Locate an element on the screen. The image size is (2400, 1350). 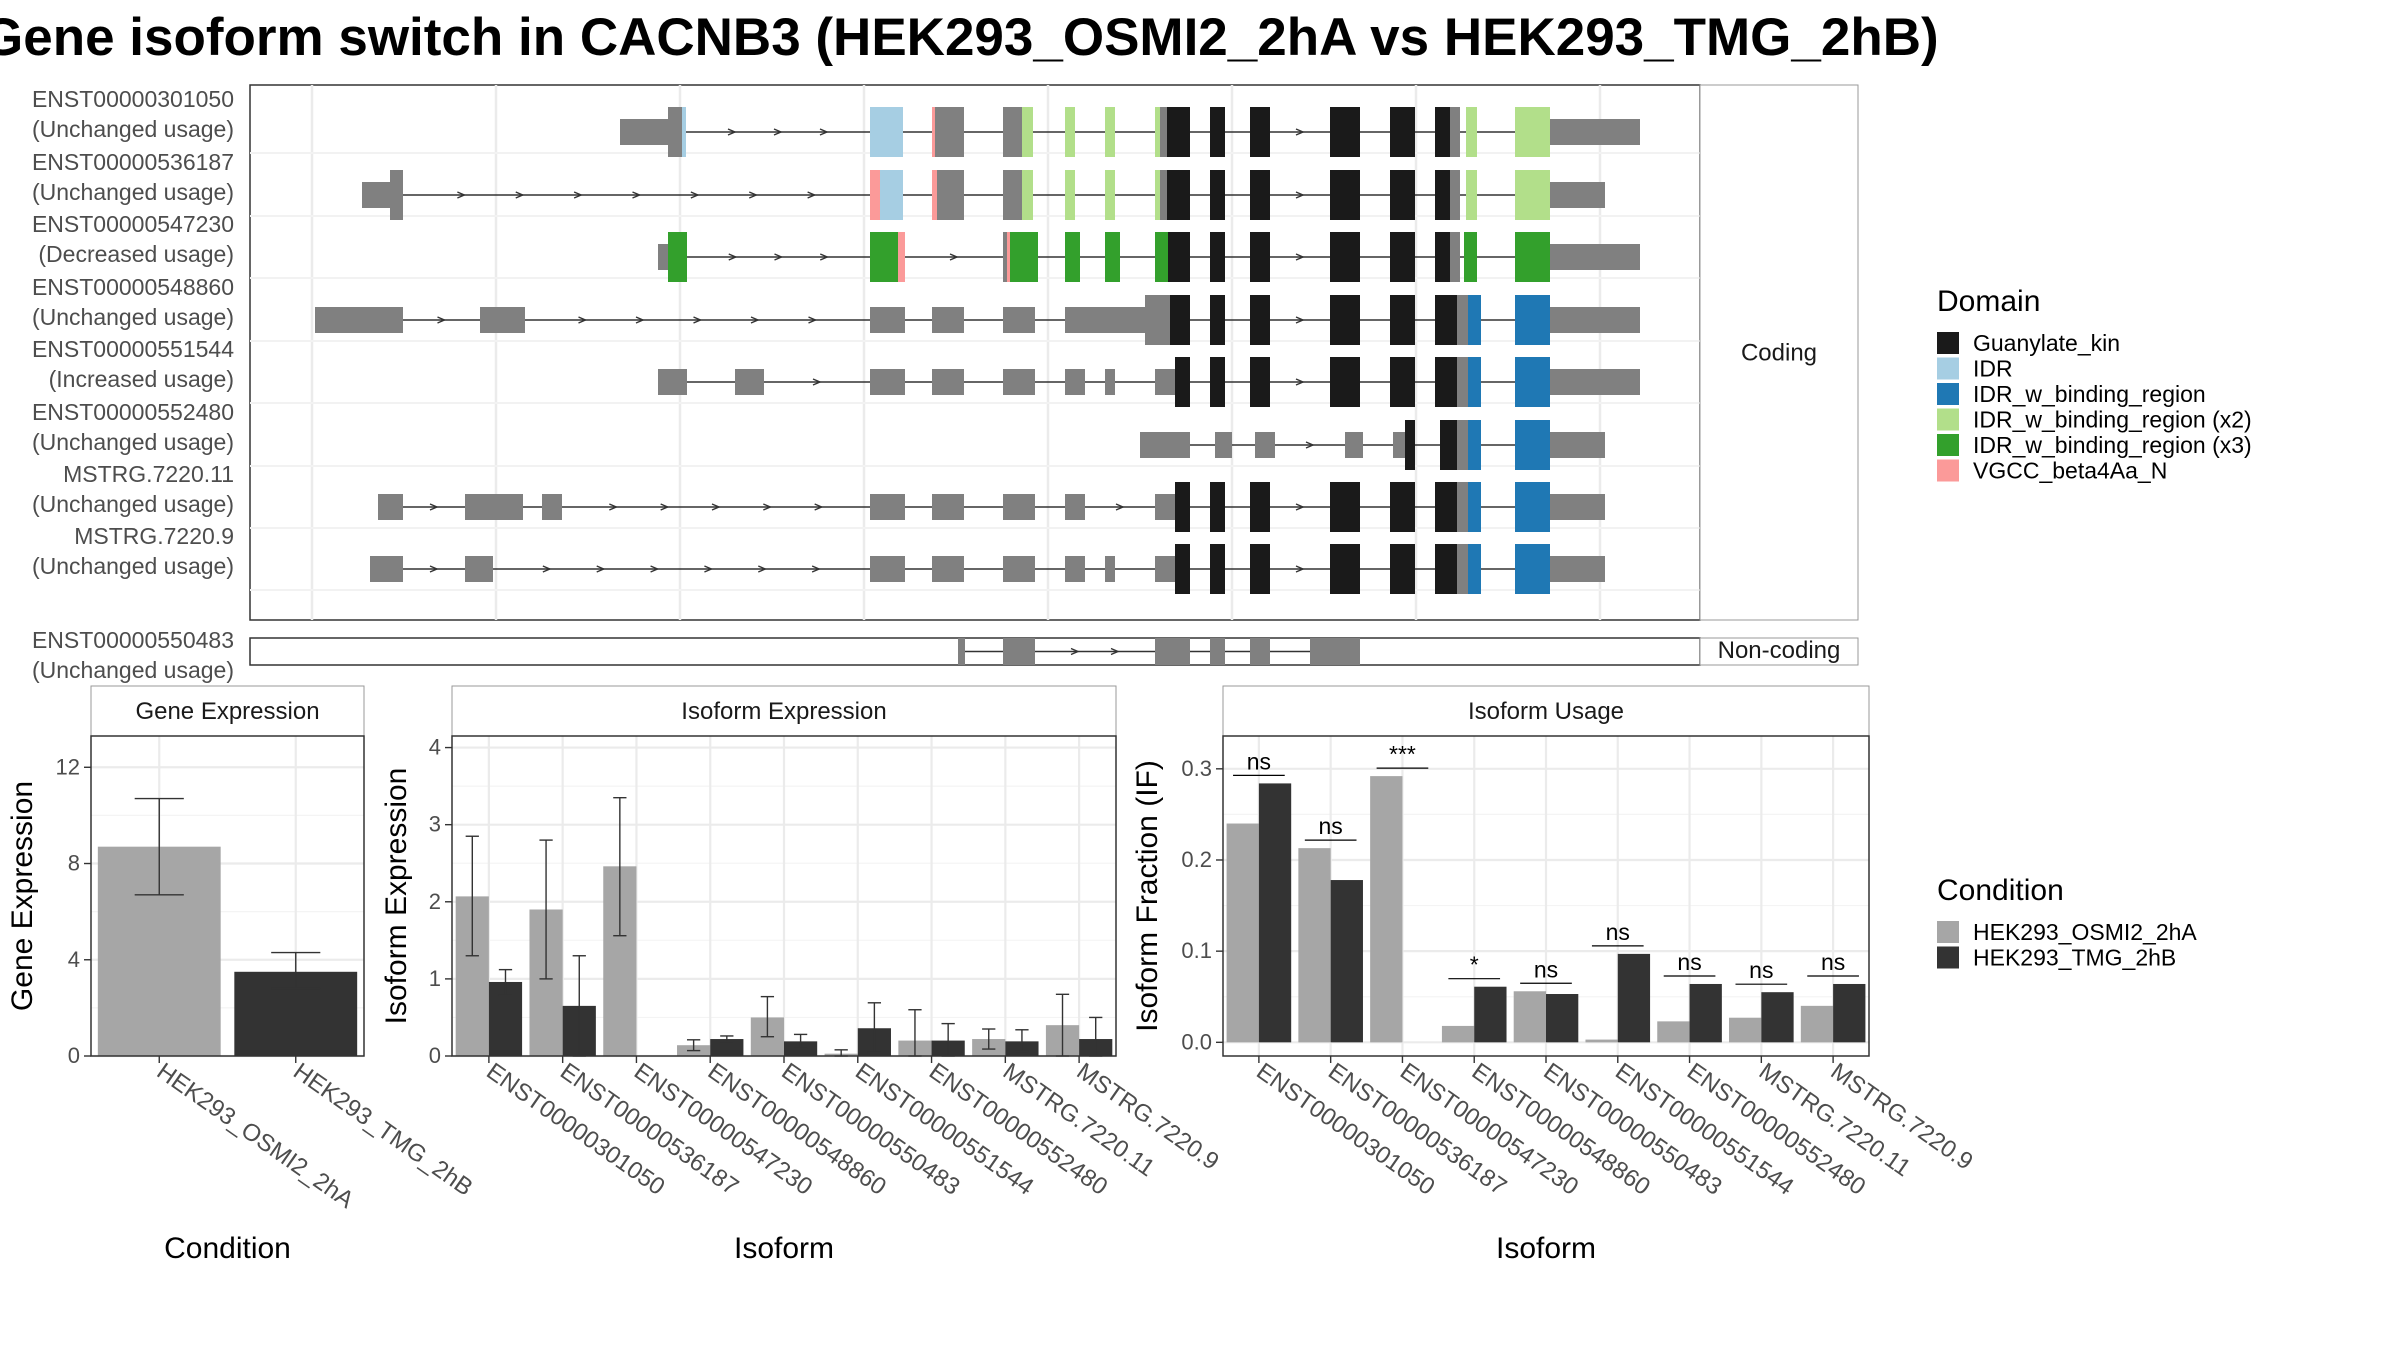
transcript-usage-label: (Decreased usage) is located at coordinates (136, 254).